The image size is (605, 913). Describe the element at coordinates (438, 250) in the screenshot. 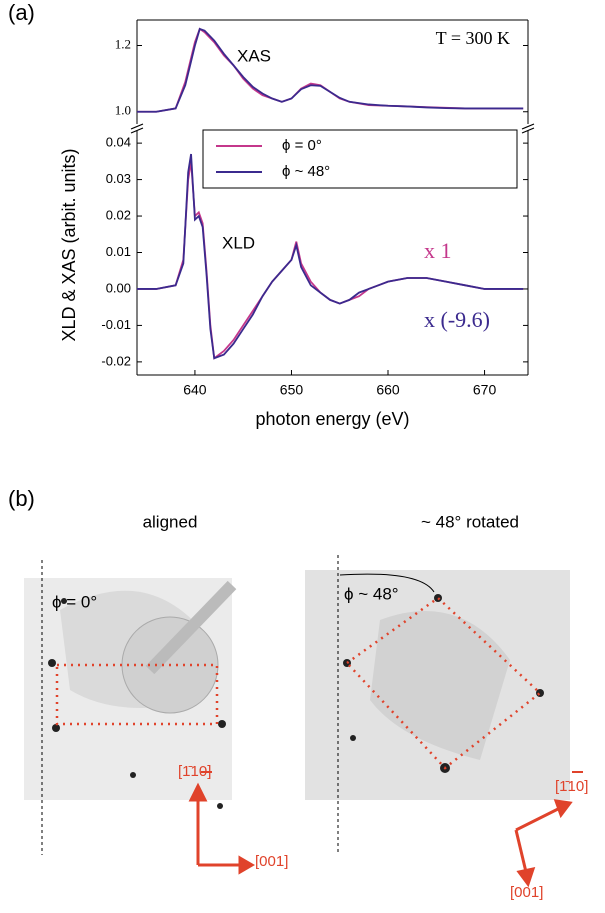

I see `annotation: x 1` at that location.